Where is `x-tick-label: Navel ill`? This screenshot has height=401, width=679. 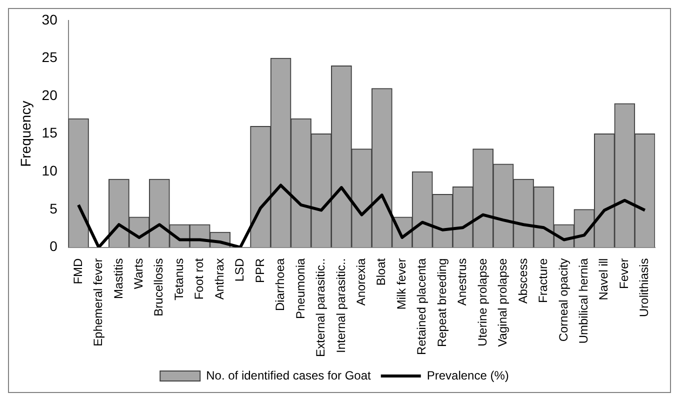
x-tick-label: Navel ill is located at coordinates (603, 279).